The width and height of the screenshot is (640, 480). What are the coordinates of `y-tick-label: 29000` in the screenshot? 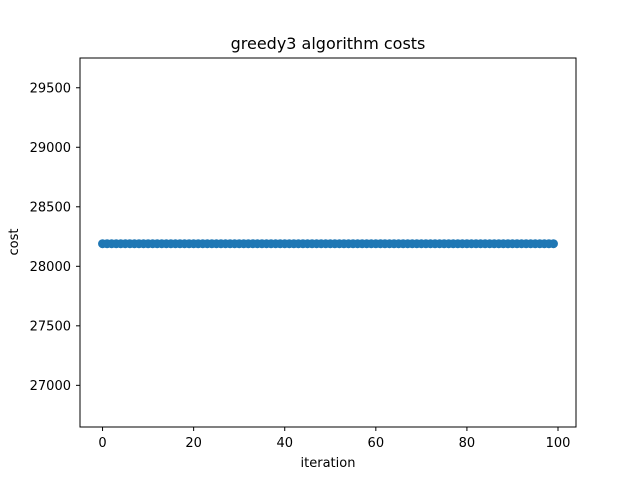 It's located at (50, 148).